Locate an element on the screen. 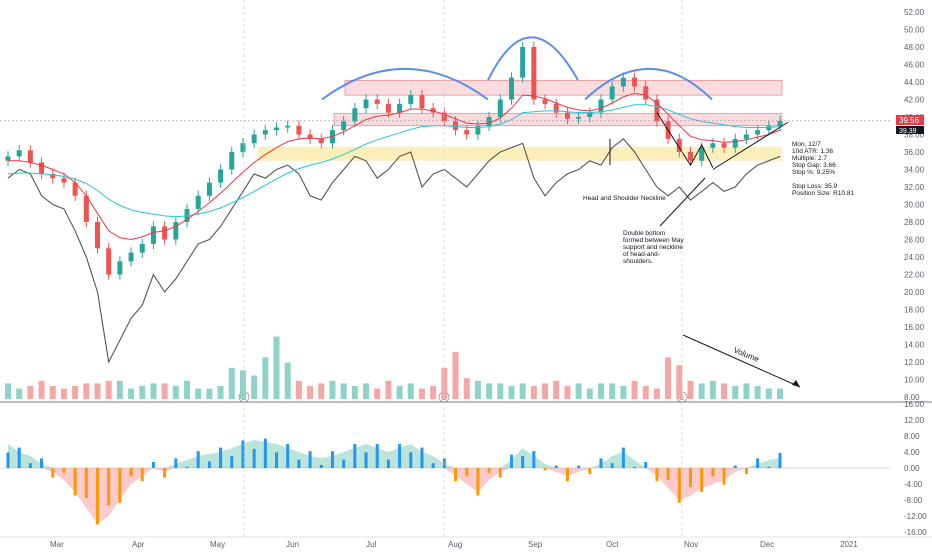 The height and width of the screenshot is (555, 932). oscillator-tick-label: 8.00 is located at coordinates (912, 436).